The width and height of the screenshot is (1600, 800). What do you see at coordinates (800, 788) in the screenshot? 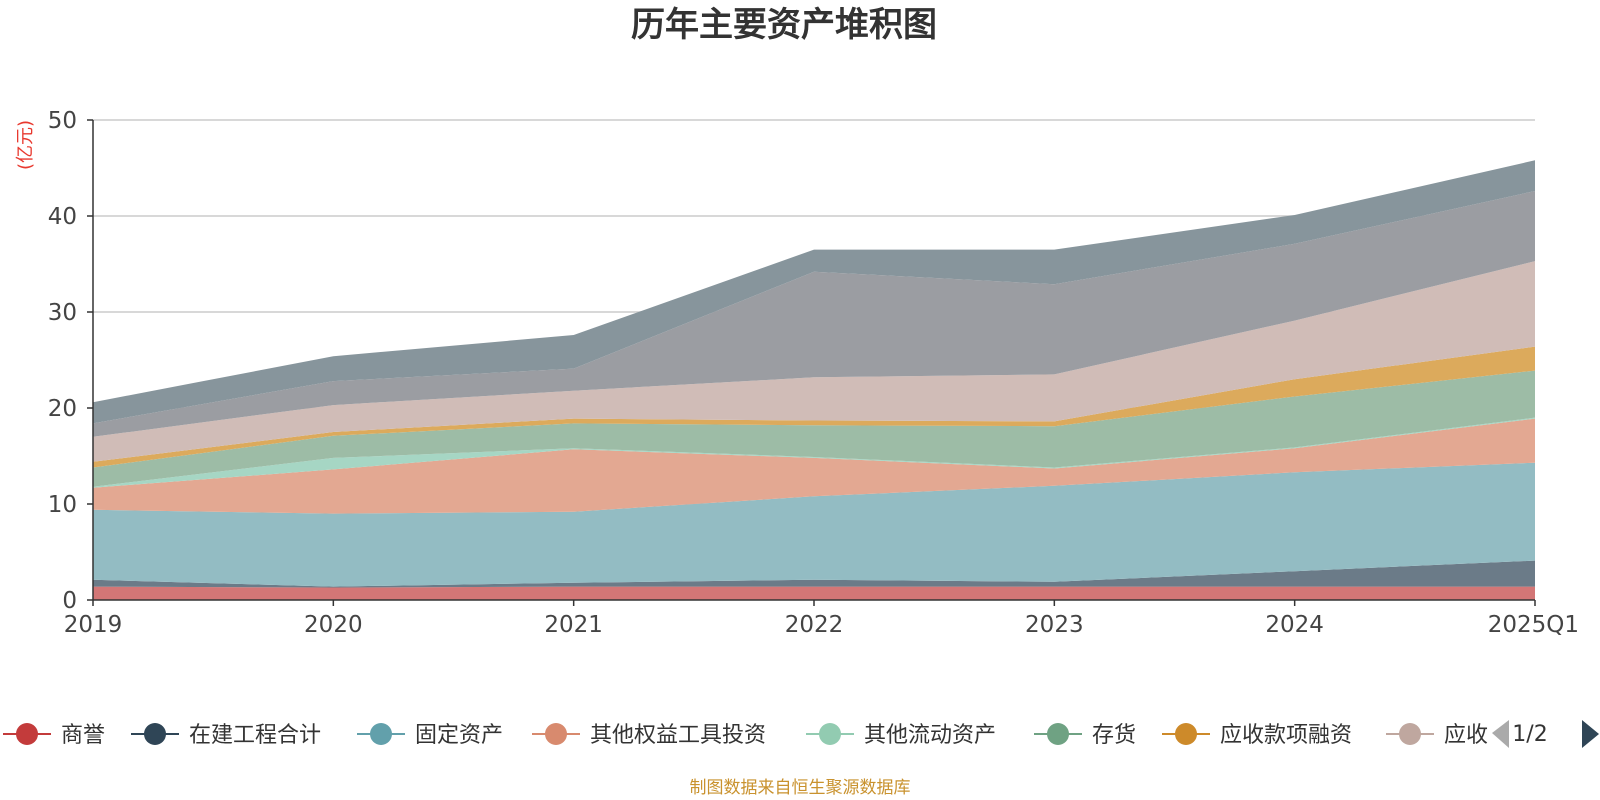
I see `source-note: 制图数据来自恒生聚源数据库` at bounding box center [800, 788].